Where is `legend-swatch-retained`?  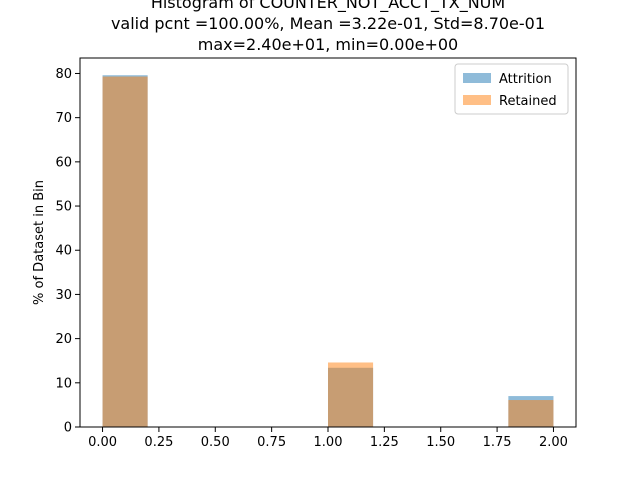
legend-swatch-retained is located at coordinates (477, 100).